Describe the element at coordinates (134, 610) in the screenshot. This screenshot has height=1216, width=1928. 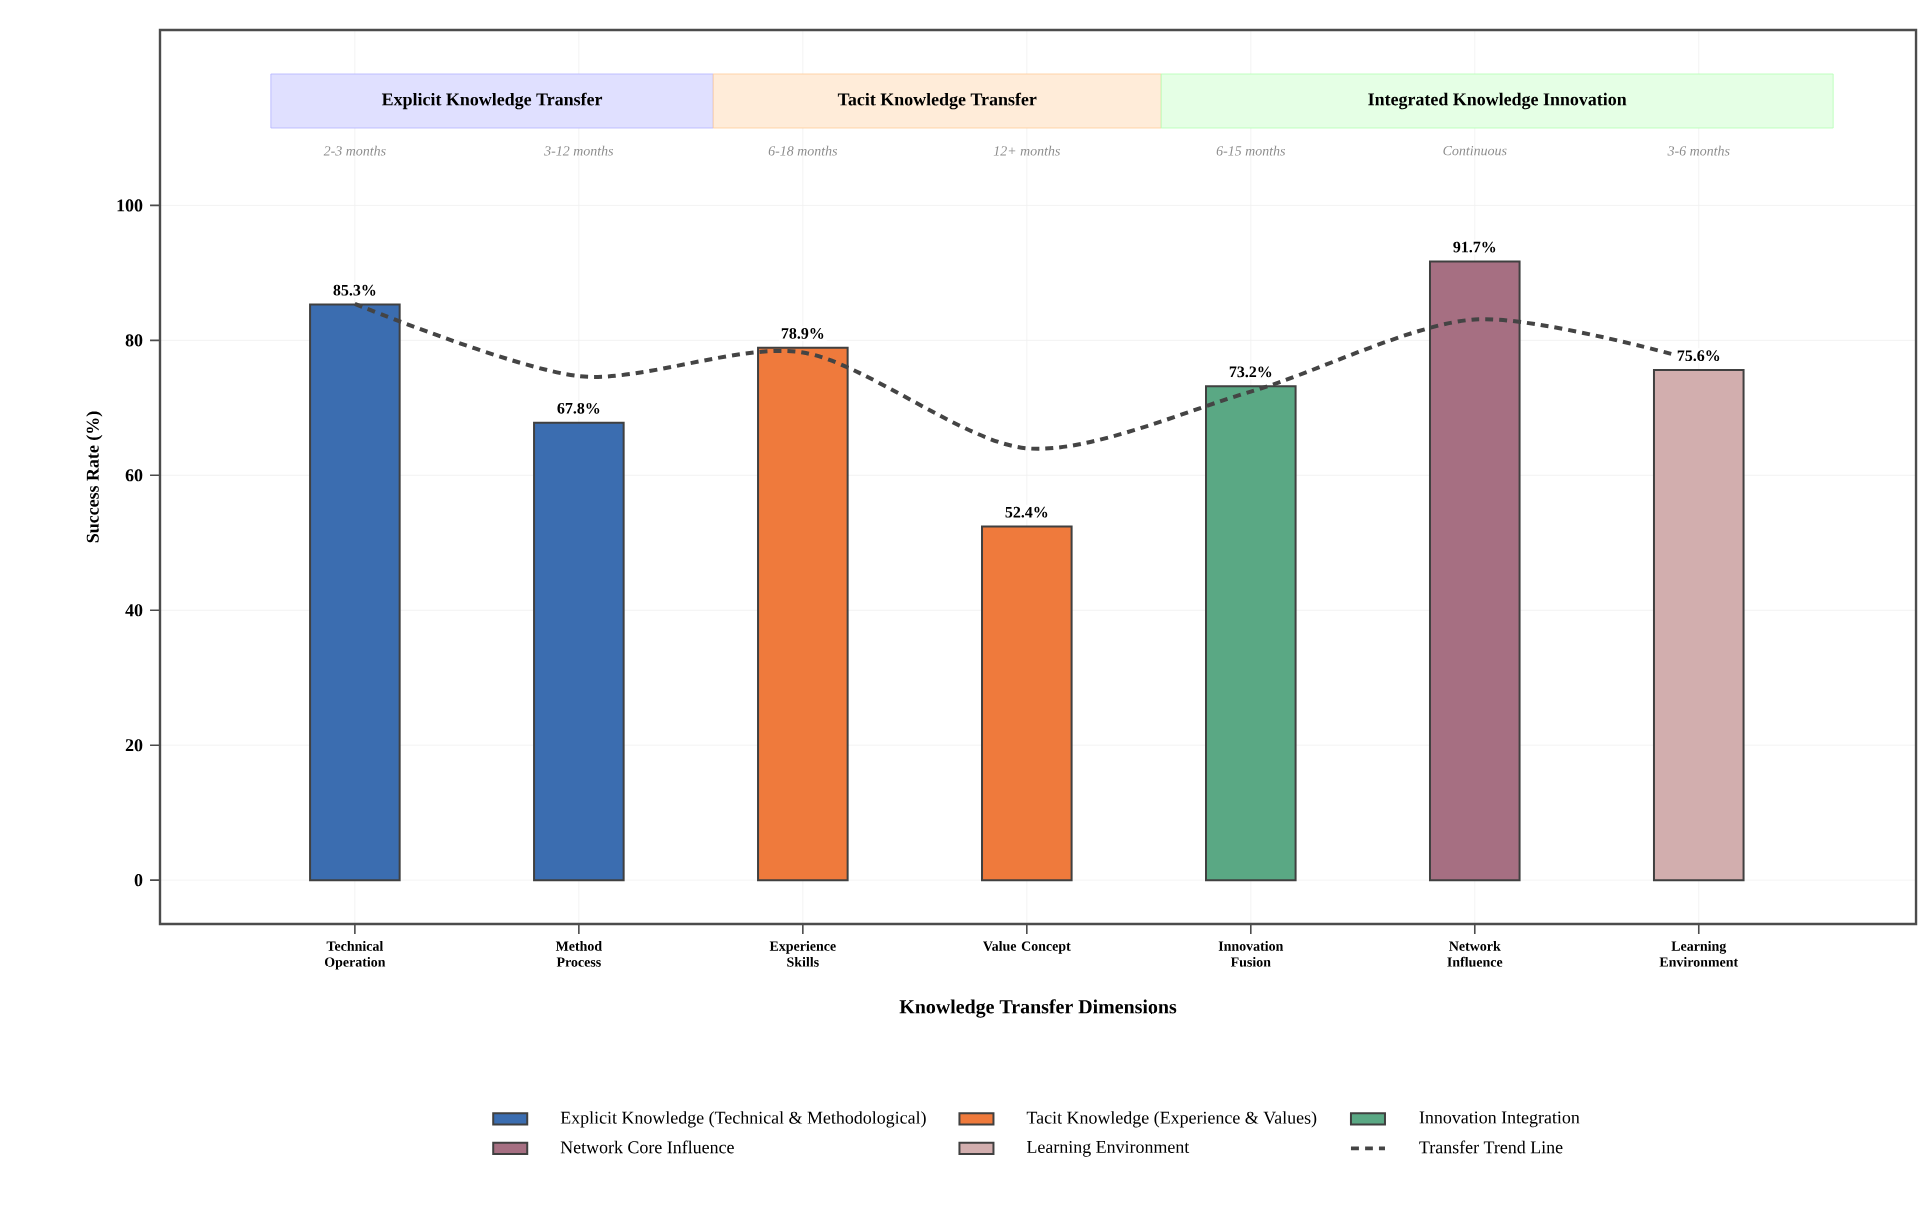
I see `y-tick-label: 40` at that location.